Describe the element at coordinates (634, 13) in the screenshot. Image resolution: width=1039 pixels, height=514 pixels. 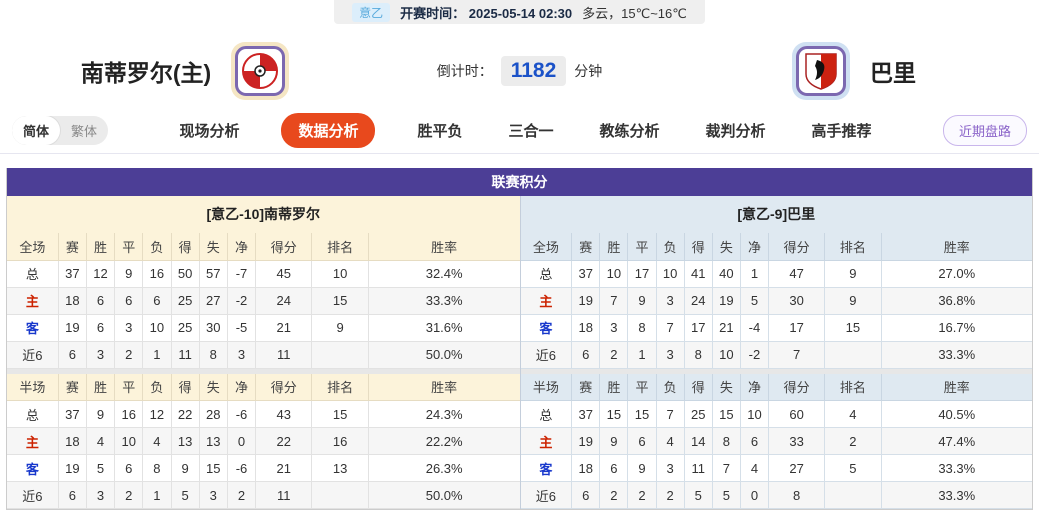
I see `weather-text: 多云，15℃~16℃` at that location.